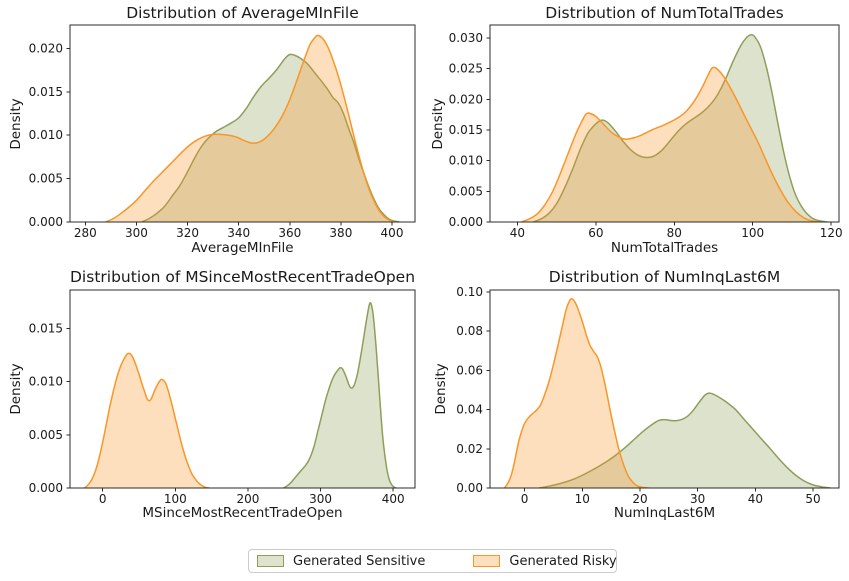 This screenshot has width=849, height=581. I want to click on x-axis-label-num-inq-last-6m: NumInqLast6M, so click(664, 513).